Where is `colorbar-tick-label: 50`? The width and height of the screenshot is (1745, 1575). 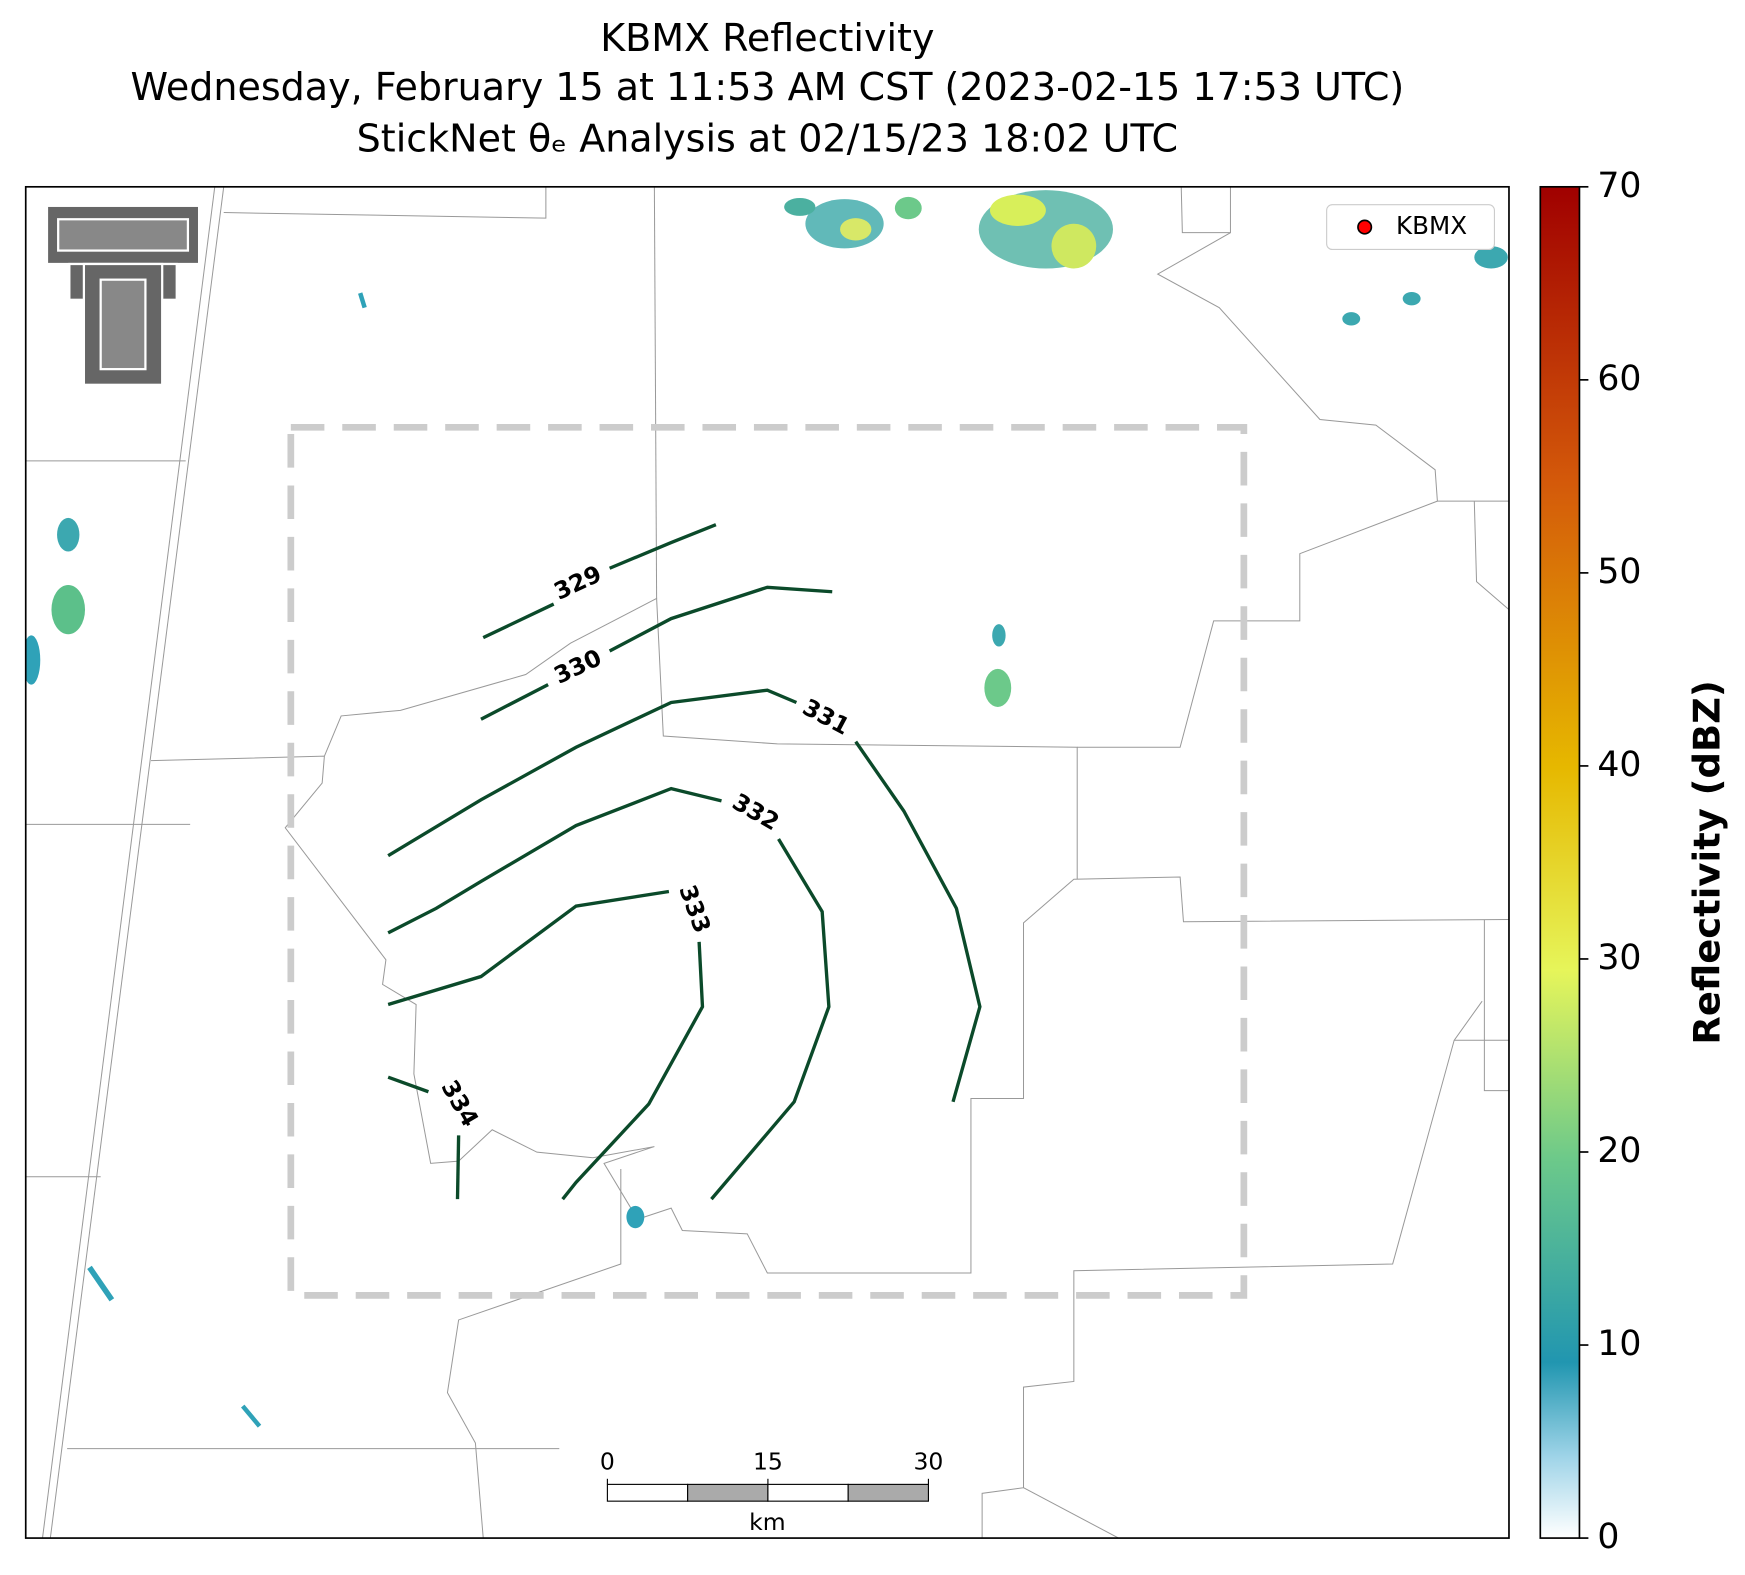 colorbar-tick-label: 50 is located at coordinates (1619, 572).